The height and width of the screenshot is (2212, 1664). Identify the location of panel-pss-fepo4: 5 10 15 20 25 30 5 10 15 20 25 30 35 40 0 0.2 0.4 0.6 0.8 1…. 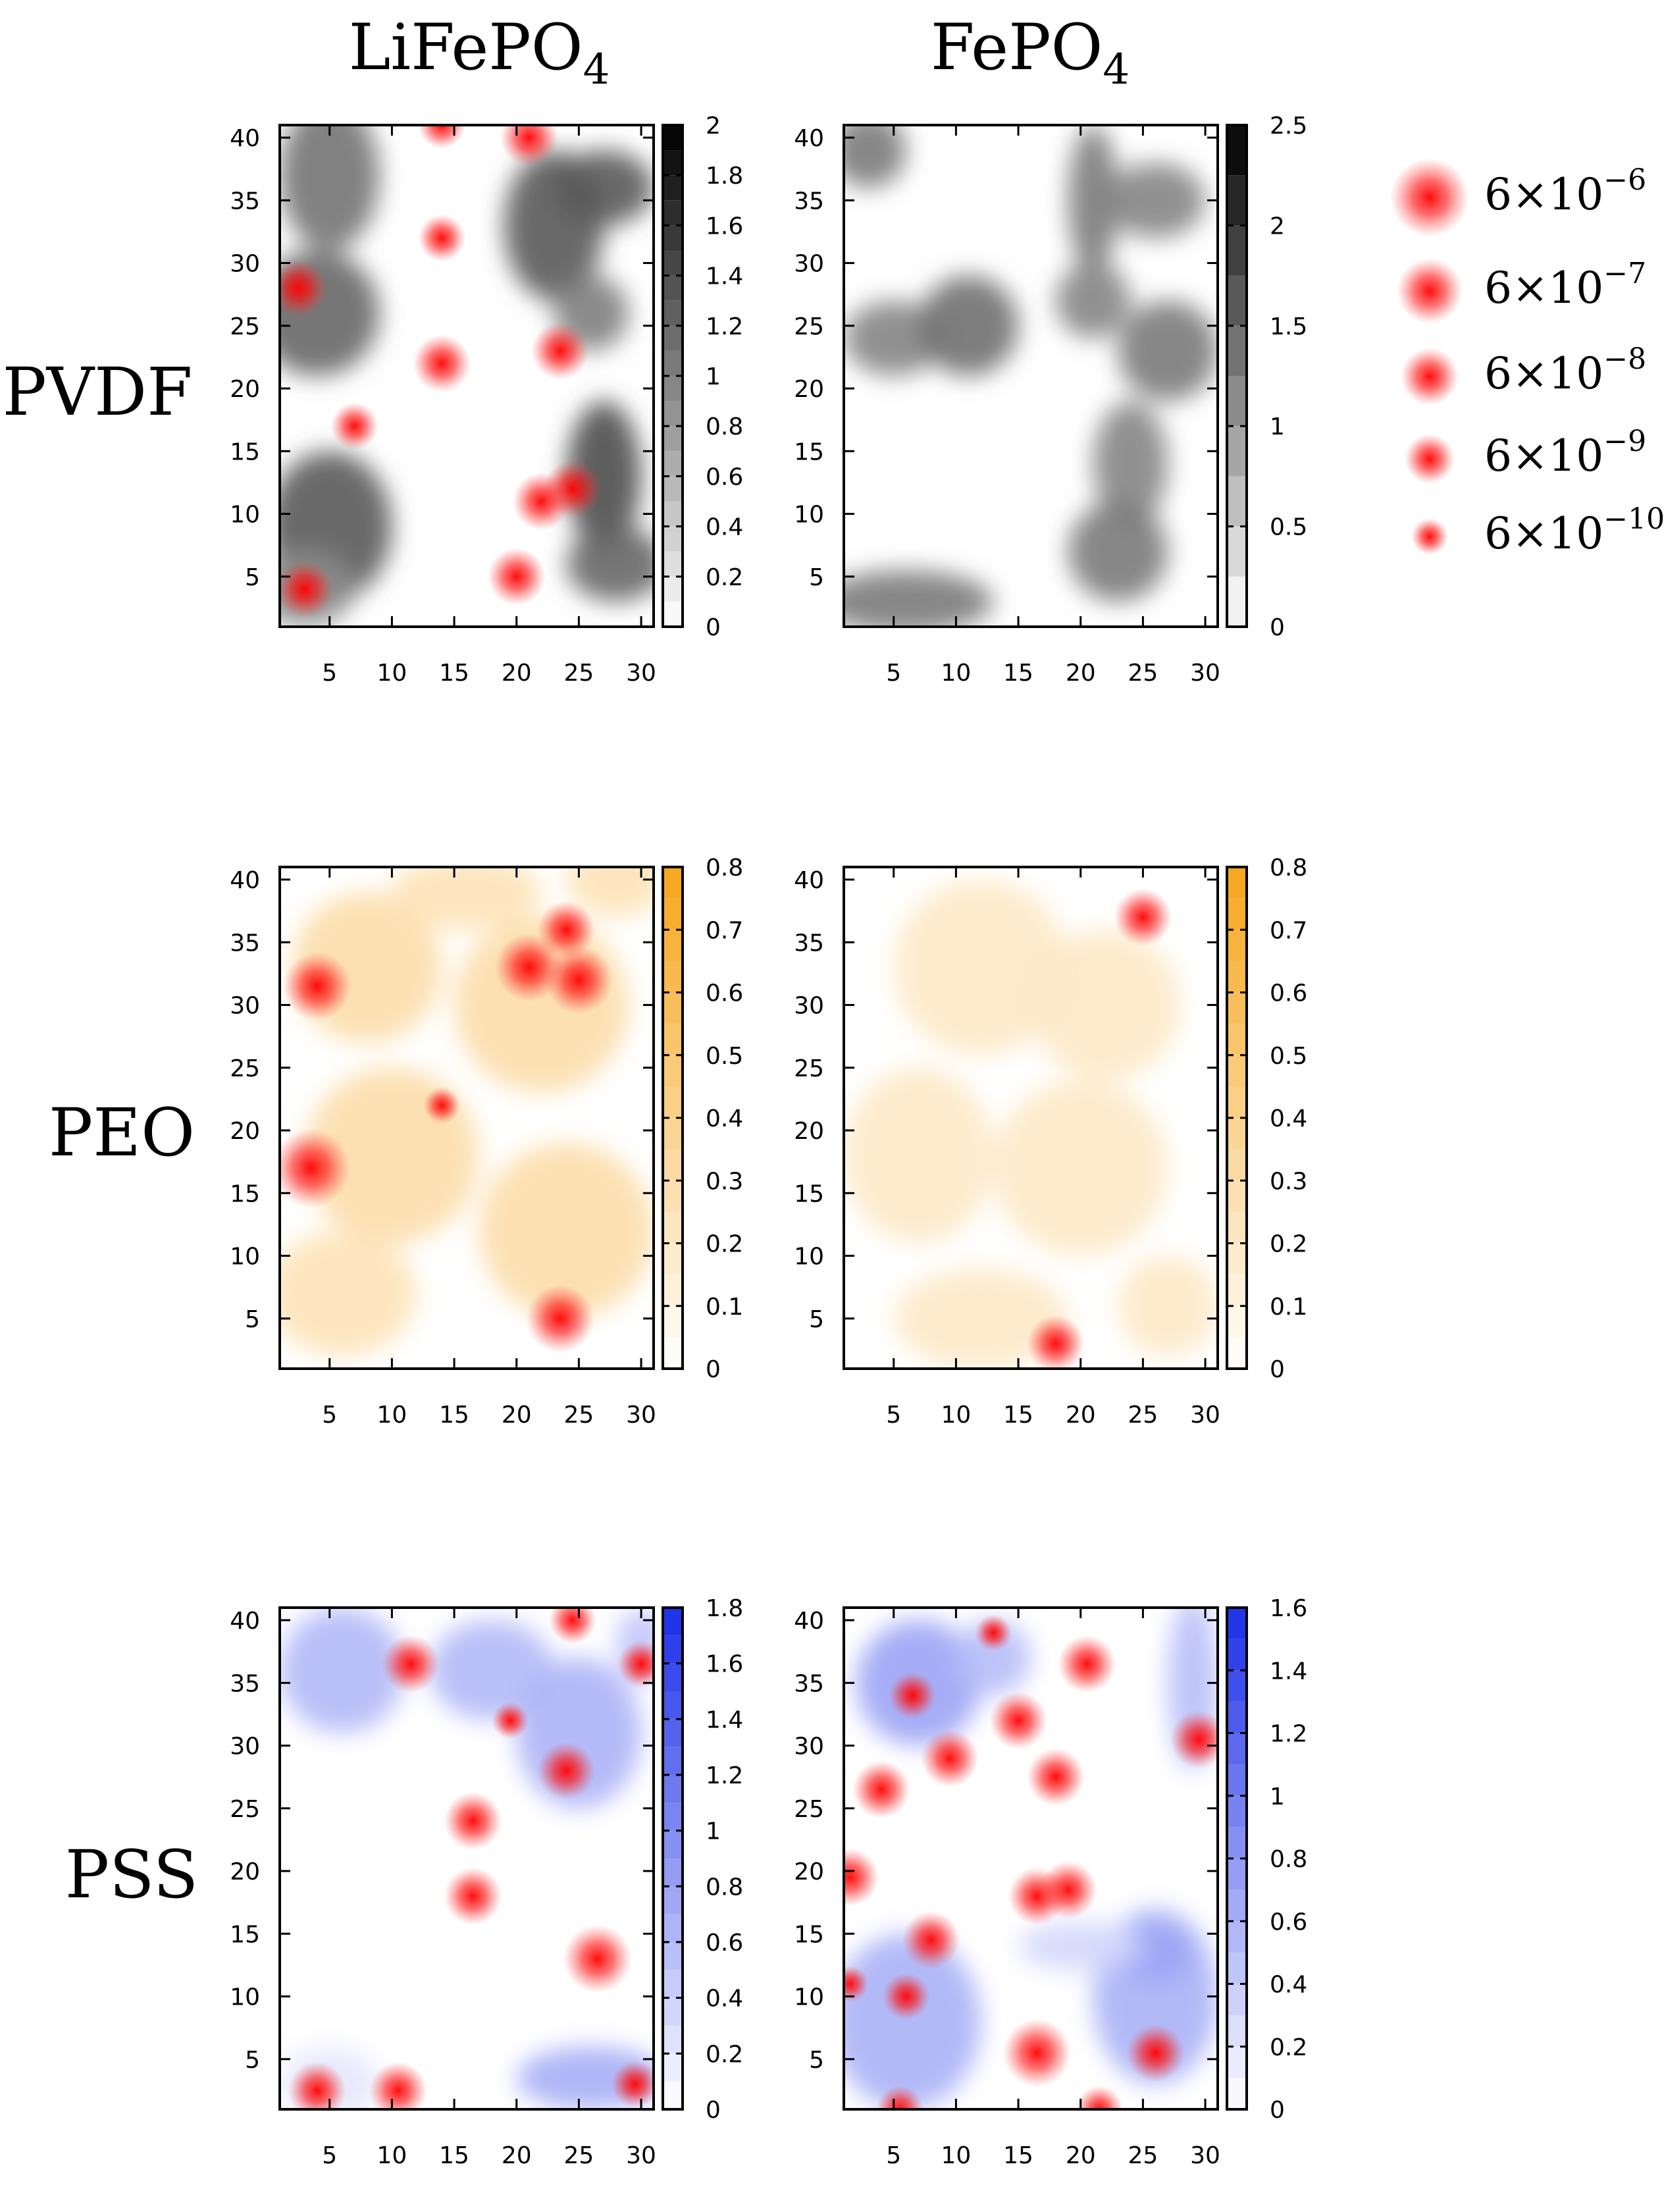
(1050, 1882).